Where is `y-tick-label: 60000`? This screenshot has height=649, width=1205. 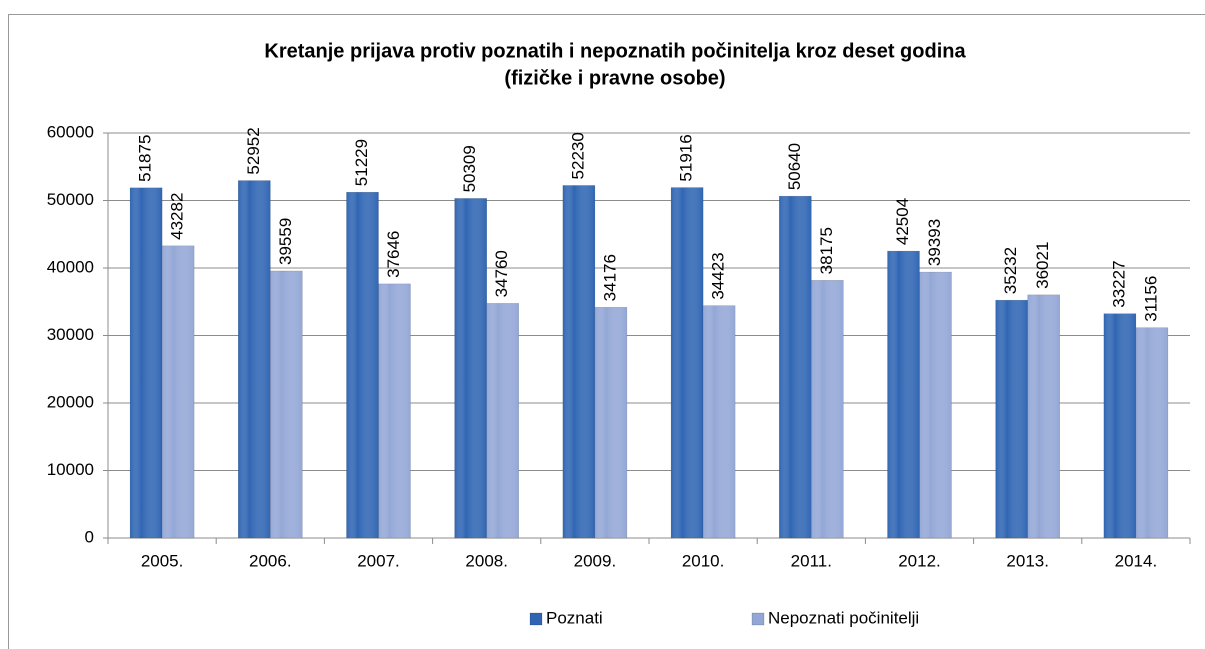
y-tick-label: 60000 is located at coordinates (70, 131).